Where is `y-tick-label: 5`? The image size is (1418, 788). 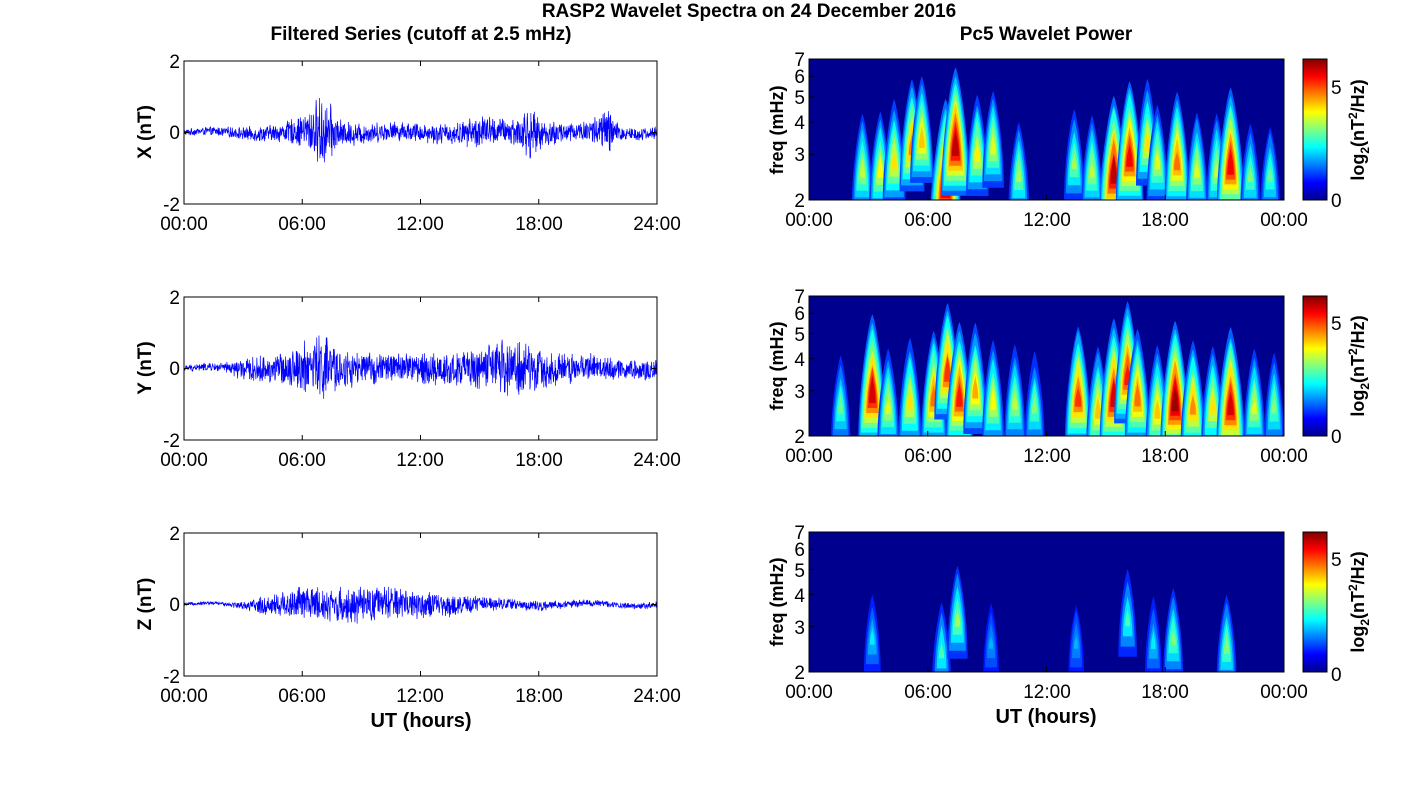
y-tick-label: 5 is located at coordinates (799, 335).